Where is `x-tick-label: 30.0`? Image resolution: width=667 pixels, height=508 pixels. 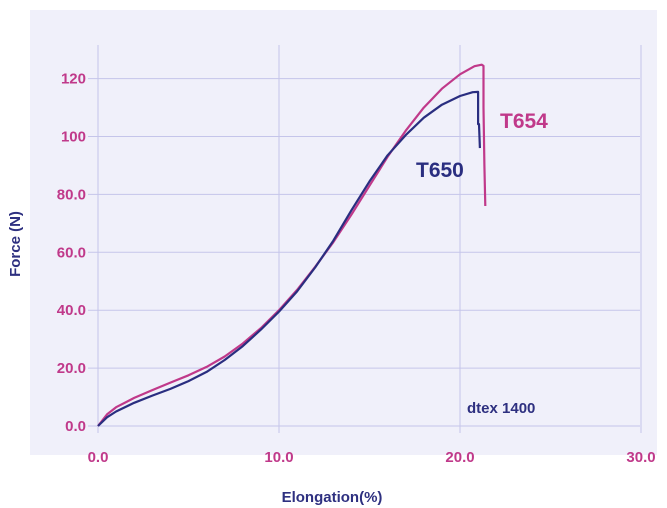
x-tick-label: 30.0 is located at coordinates (640, 457).